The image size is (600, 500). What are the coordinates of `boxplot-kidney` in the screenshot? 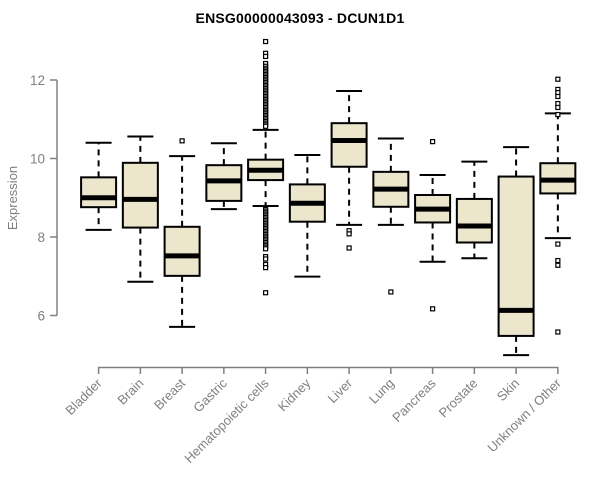 It's located at (307, 215).